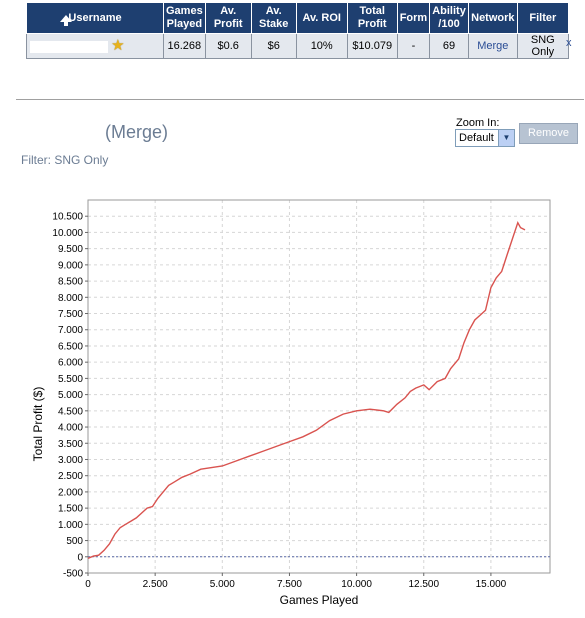  What do you see at coordinates (67, 217) in the screenshot?
I see `y-tick-label: 10.500` at bounding box center [67, 217].